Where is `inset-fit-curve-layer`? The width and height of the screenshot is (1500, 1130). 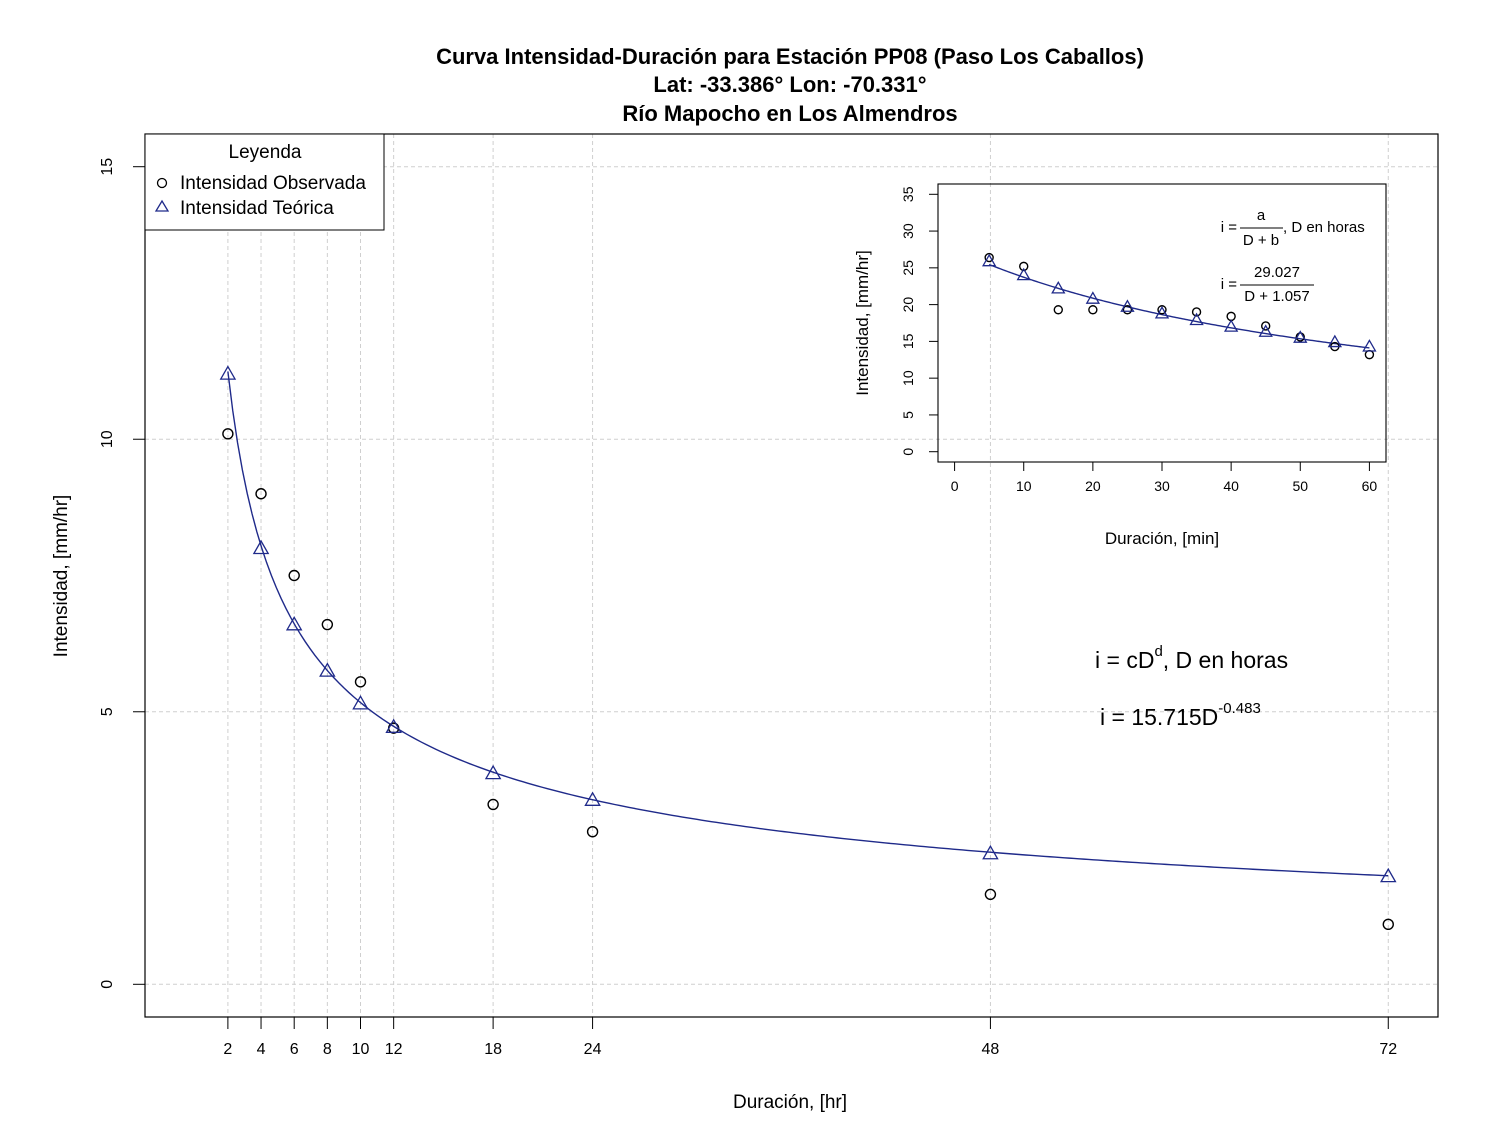
inset-fit-curve-layer is located at coordinates (1179, 306).